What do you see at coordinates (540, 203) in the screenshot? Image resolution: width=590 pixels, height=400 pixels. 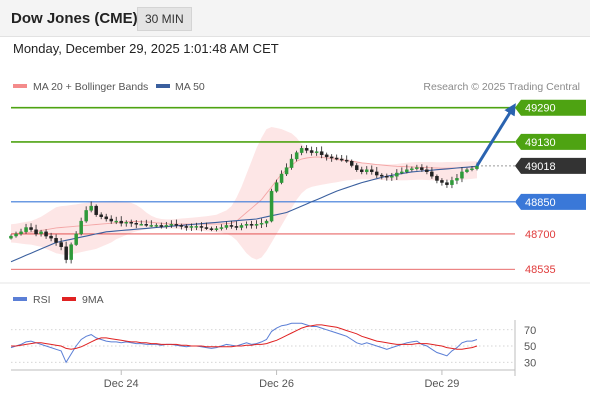 I see `level-label-48850: 48850` at bounding box center [540, 203].